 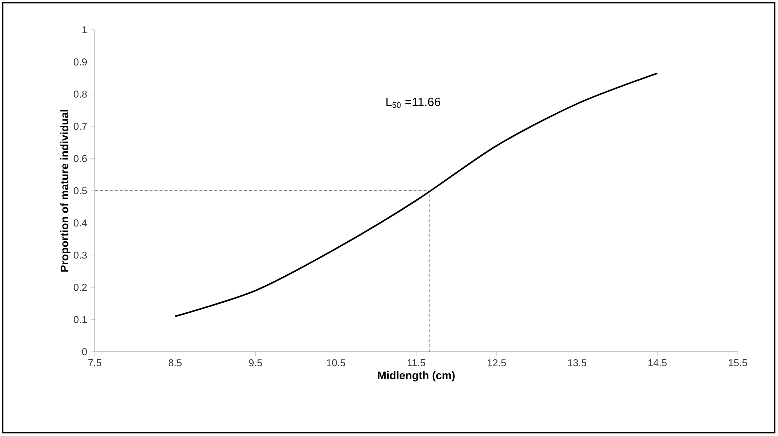 I want to click on y-tick-label: 0.3, so click(x=81, y=255).